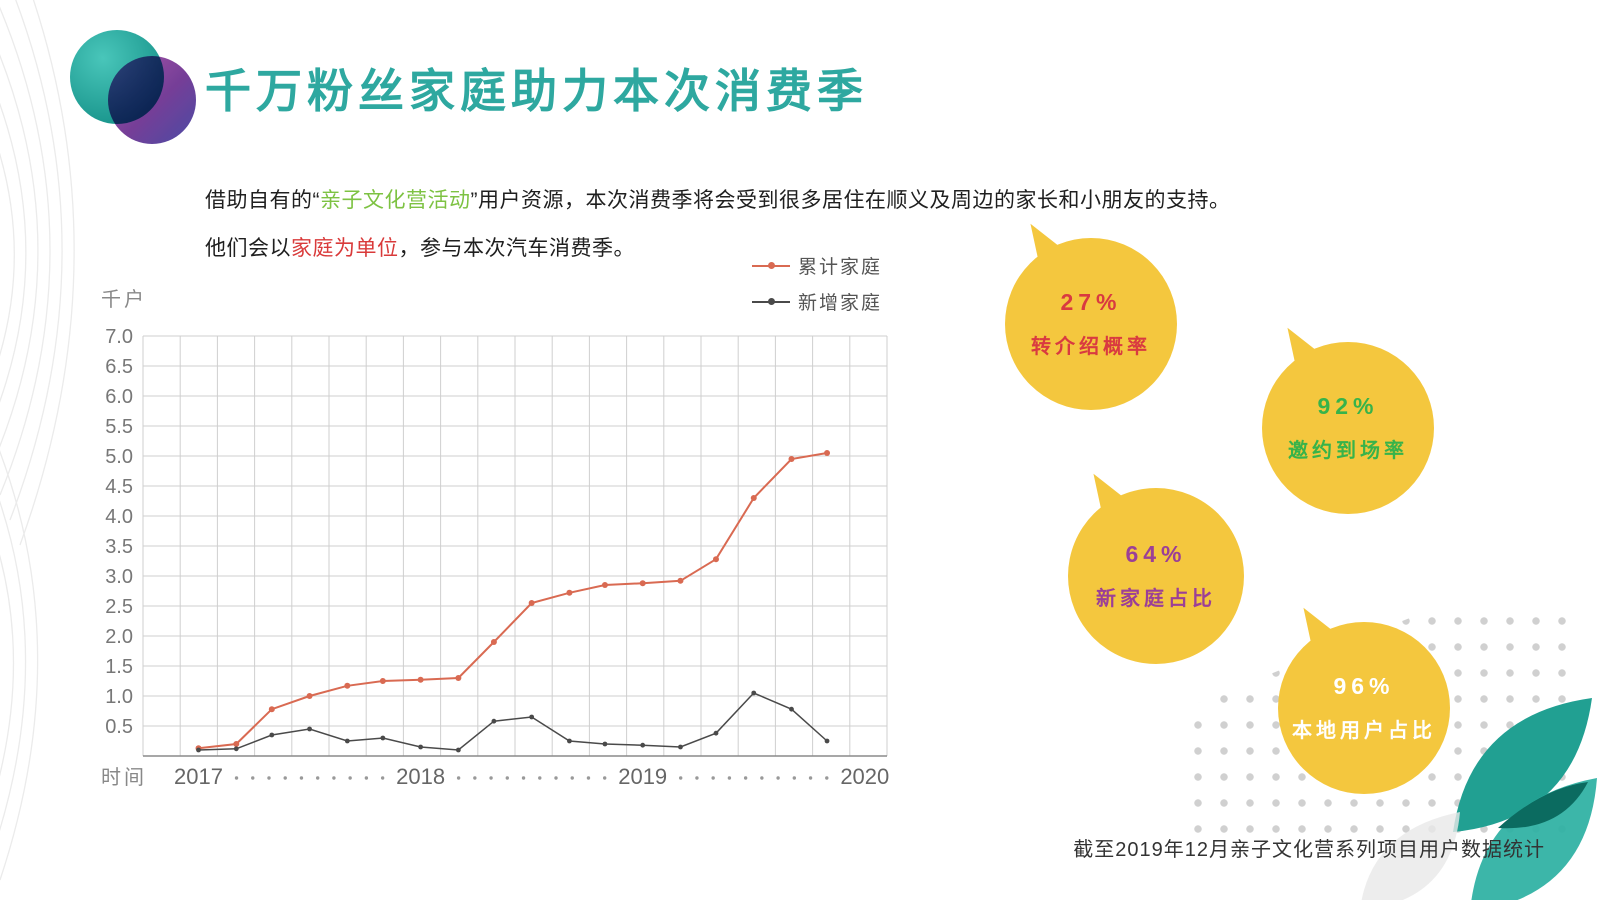  I want to click on stat-value: 64%, so click(1156, 554).